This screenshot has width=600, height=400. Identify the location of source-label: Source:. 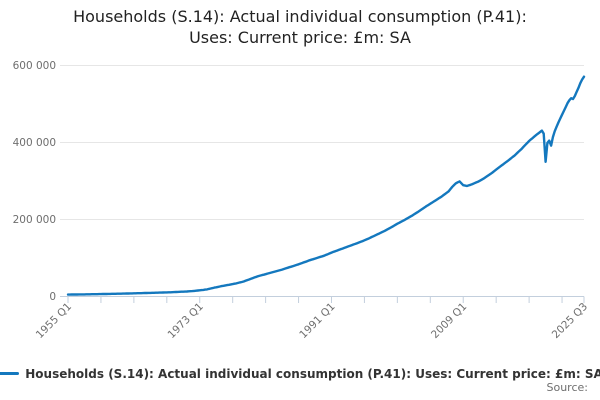
(567, 387).